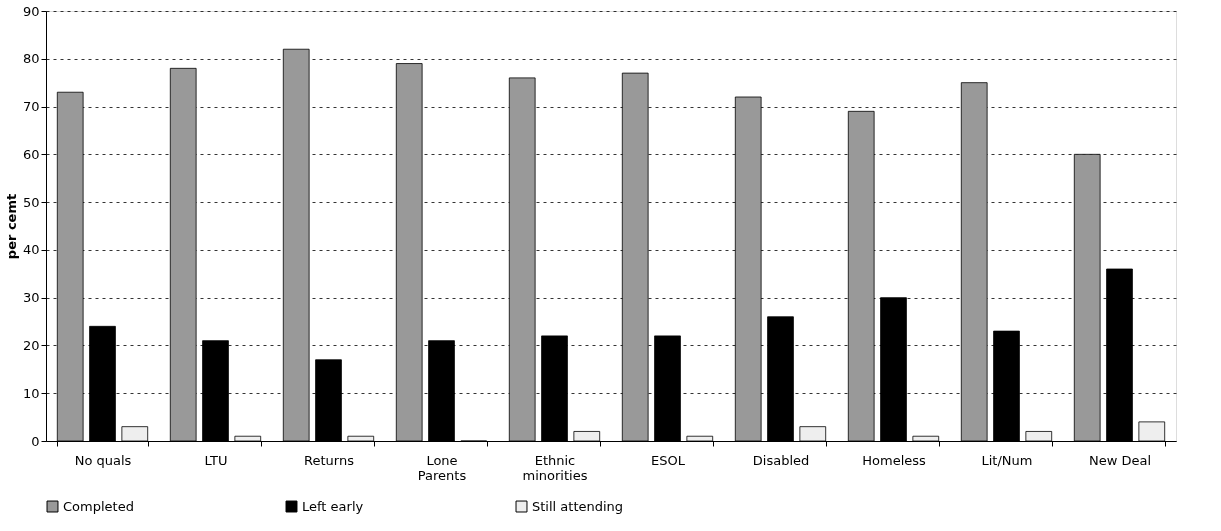 This screenshot has width=1221, height=531. What do you see at coordinates (31, 154) in the screenshot?
I see `y-tick-label: 60` at bounding box center [31, 154].